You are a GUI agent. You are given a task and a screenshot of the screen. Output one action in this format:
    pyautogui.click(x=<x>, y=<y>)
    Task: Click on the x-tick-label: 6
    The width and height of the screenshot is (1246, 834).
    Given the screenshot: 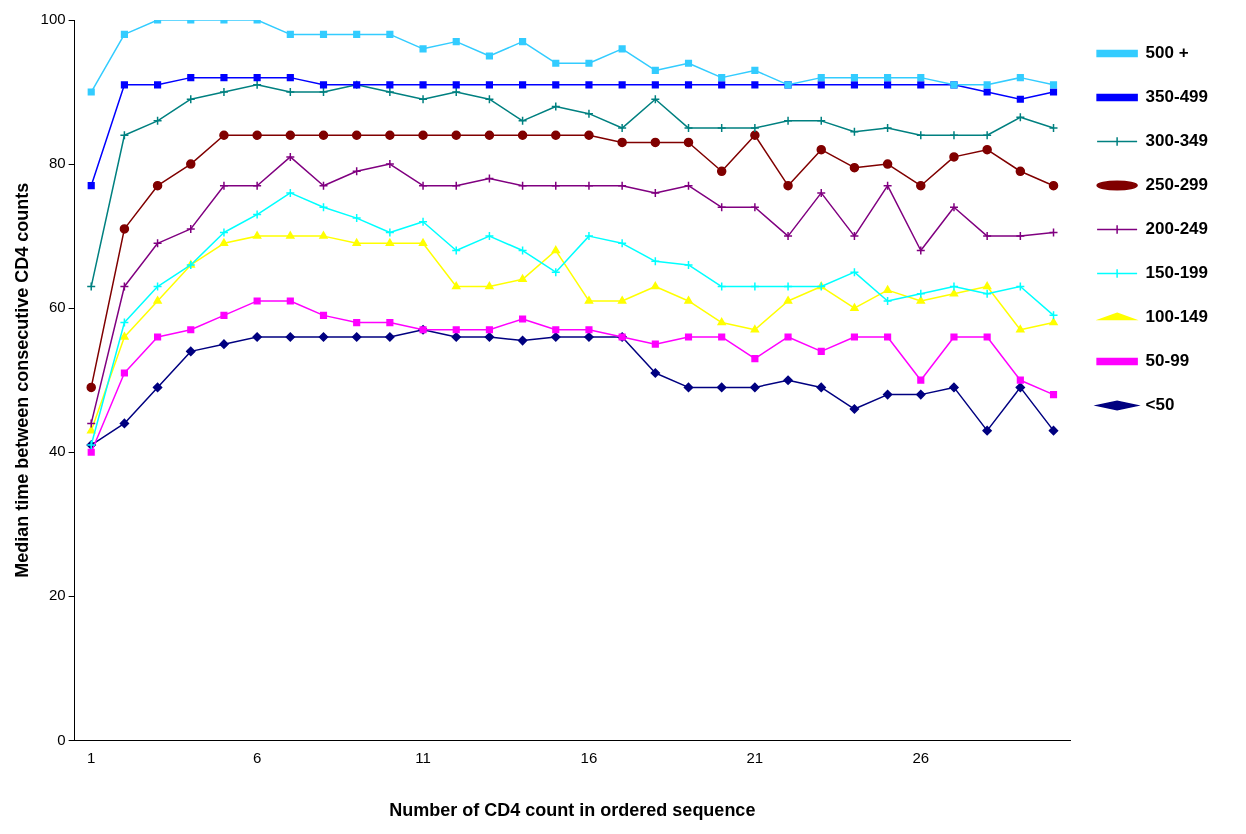 What is the action you would take?
    pyautogui.click(x=257, y=757)
    